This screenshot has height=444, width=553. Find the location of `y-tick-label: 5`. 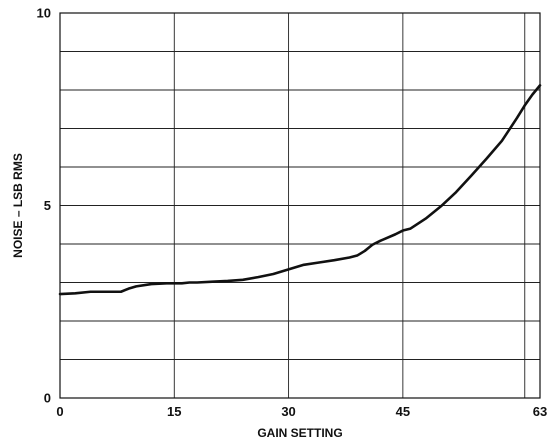

y-tick-label: 5 is located at coordinates (47, 205).